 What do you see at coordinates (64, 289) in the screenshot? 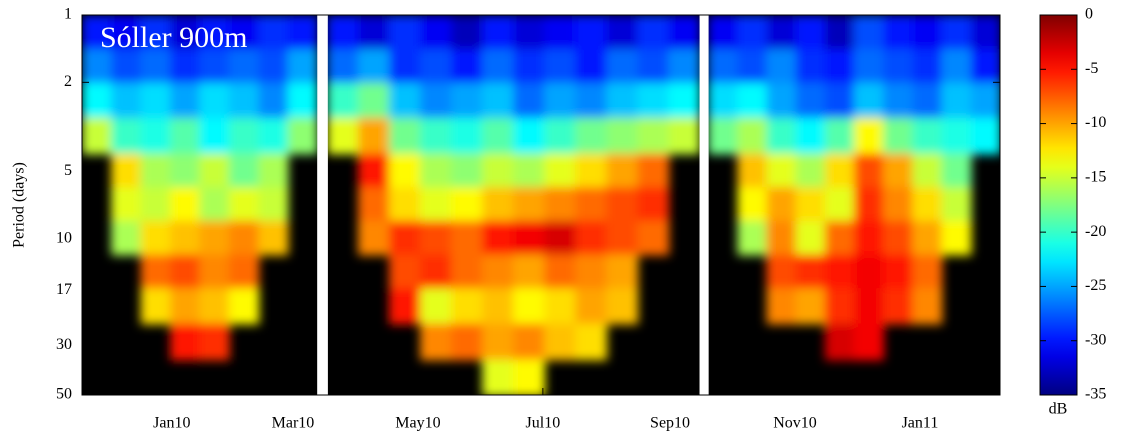
I see `y-tick-label: 17` at bounding box center [64, 289].